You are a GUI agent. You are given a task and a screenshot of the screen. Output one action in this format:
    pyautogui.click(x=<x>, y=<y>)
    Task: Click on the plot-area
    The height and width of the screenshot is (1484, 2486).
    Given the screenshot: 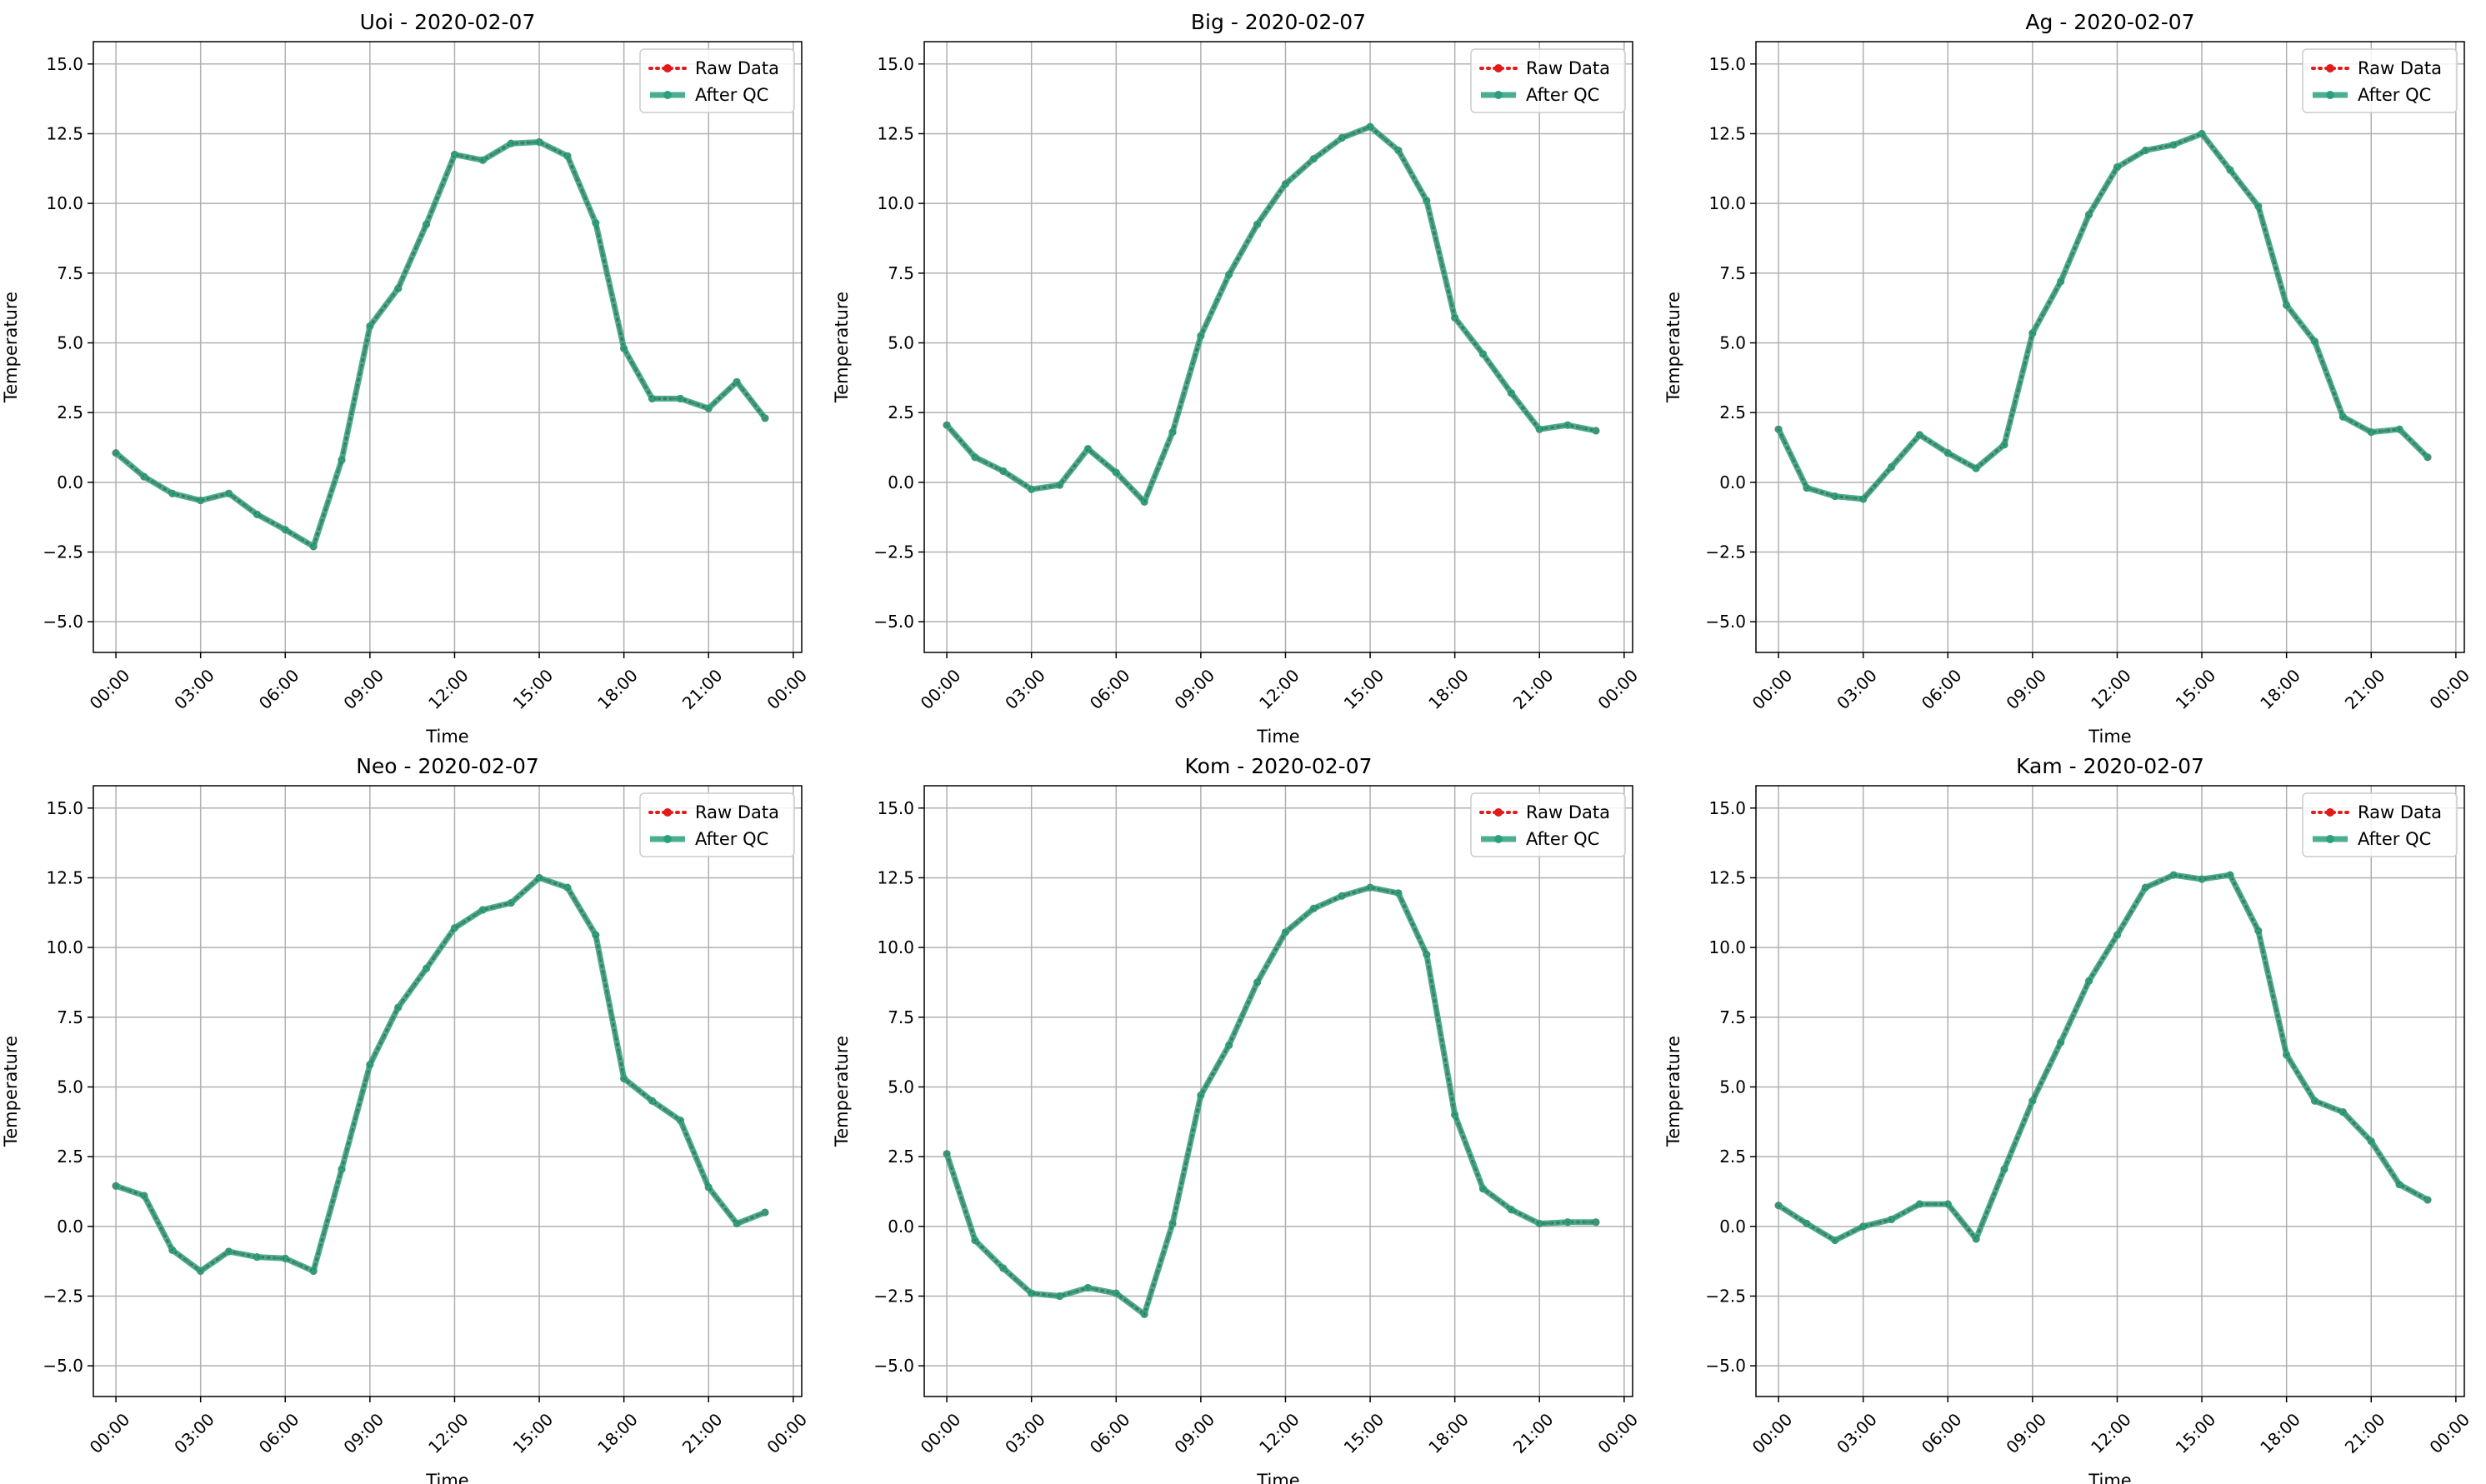 What is the action you would take?
    pyautogui.click(x=448, y=1091)
    